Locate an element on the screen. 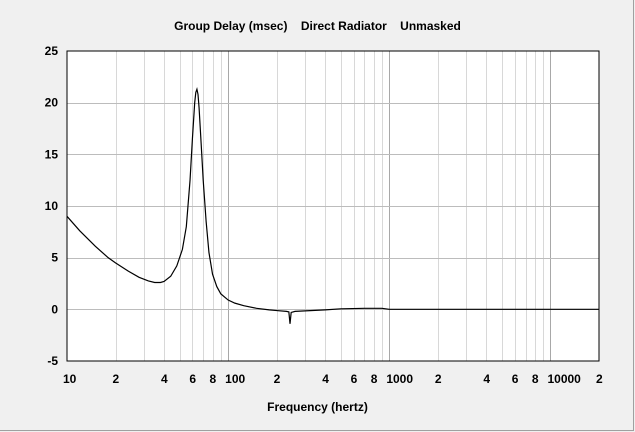 This screenshot has height=432, width=635. y-tick-label: 20 is located at coordinates (52, 103).